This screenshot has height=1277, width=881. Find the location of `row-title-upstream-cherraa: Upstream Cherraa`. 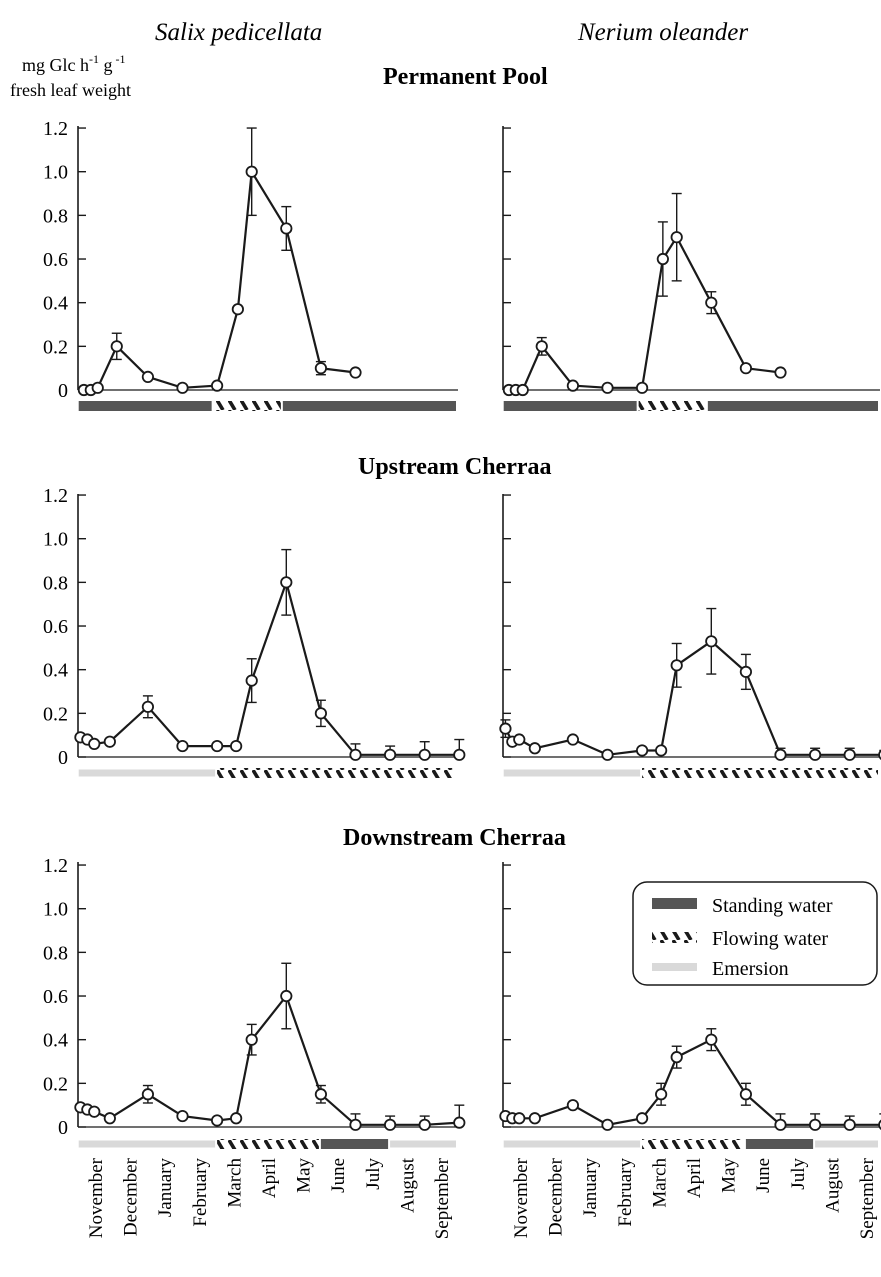

row-title-upstream-cherraa: Upstream Cherraa is located at coordinates (455, 467).